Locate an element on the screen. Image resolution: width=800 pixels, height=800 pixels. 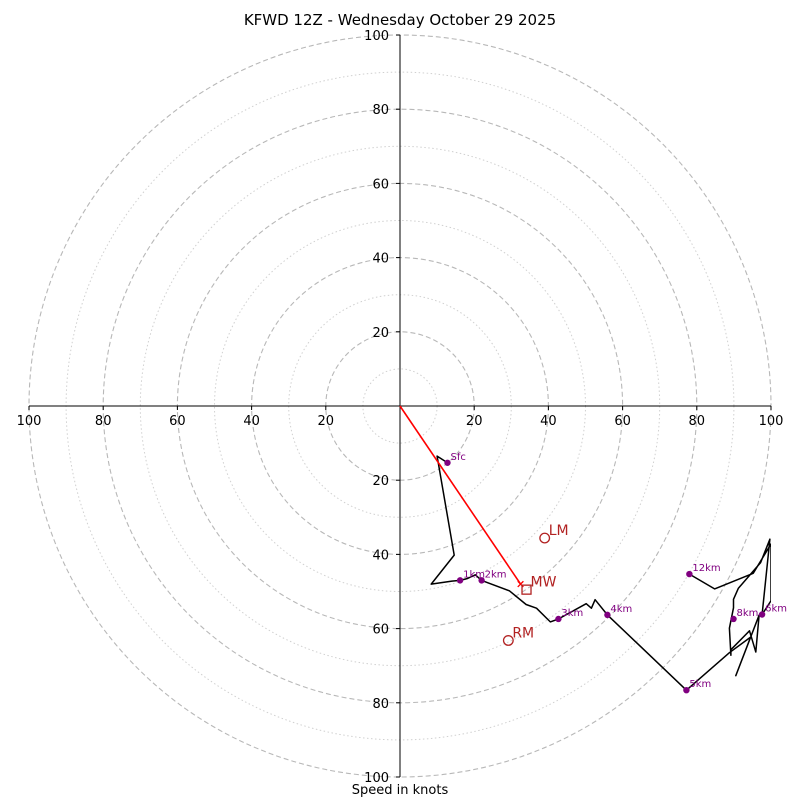
hodograph-trace-group is located at coordinates (600, 573).